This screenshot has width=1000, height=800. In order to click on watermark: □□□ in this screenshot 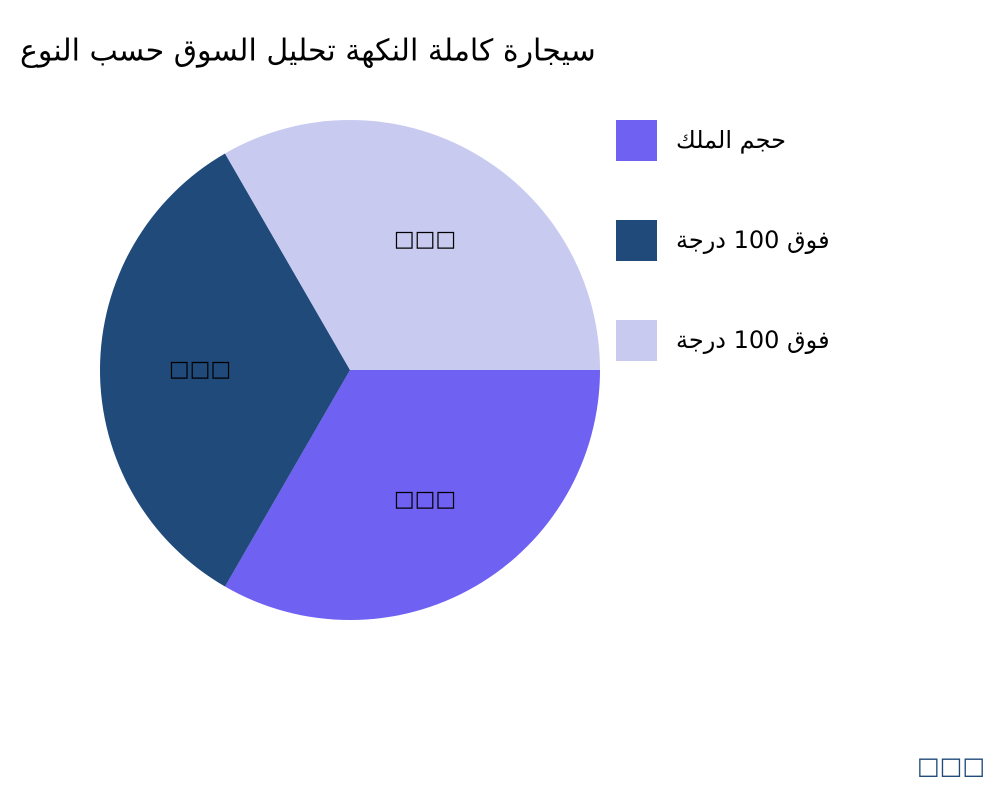, I will do `click(951, 766)`.